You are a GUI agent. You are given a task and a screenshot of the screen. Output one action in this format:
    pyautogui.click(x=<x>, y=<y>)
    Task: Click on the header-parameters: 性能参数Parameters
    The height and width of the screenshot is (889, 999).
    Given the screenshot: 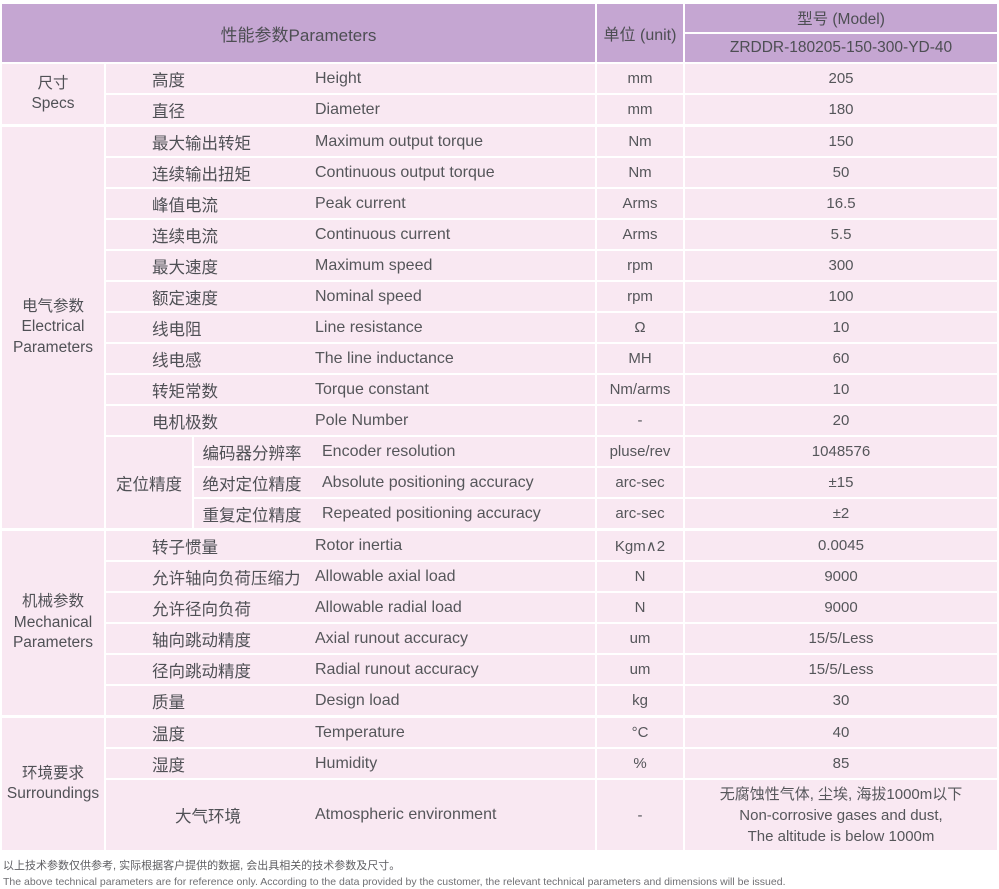 What is the action you would take?
    pyautogui.click(x=298, y=33)
    